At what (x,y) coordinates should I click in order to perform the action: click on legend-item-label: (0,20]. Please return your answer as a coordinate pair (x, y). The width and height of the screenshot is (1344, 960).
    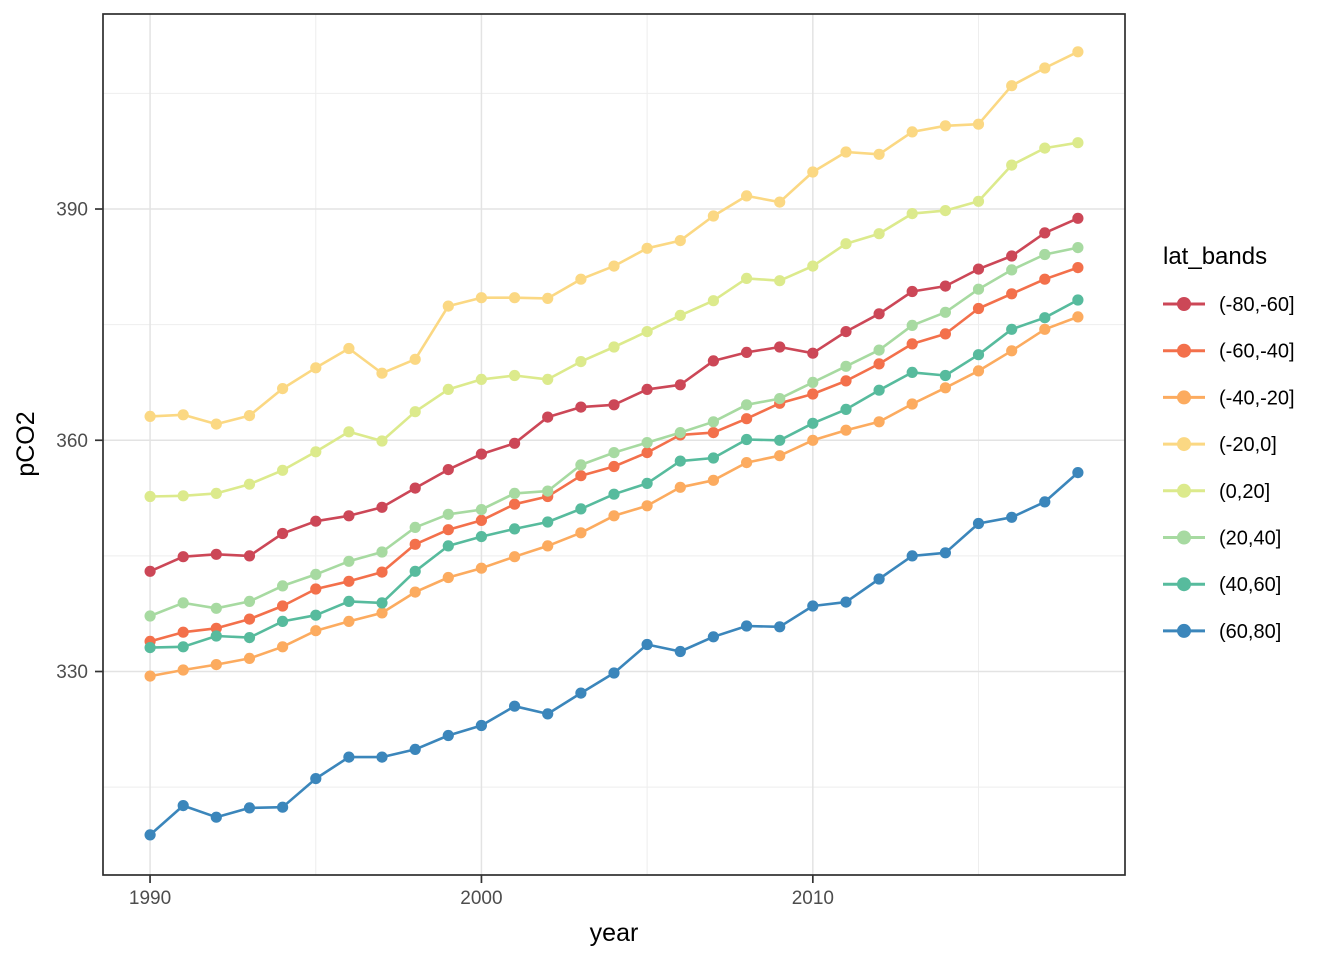
    Looking at the image, I should click on (1244, 492).